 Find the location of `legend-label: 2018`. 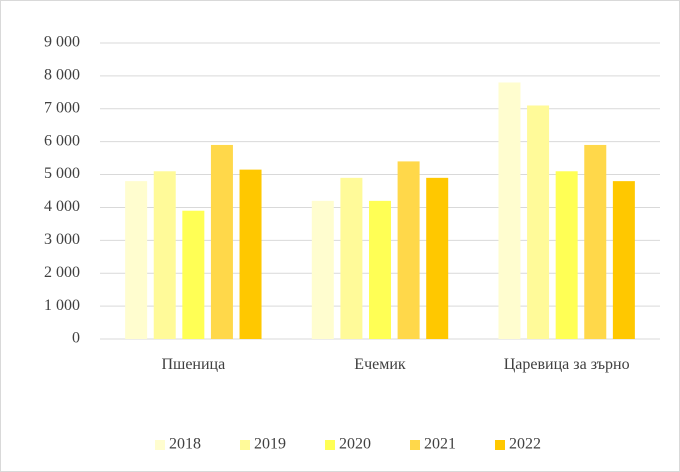

legend-label: 2018 is located at coordinates (185, 444).